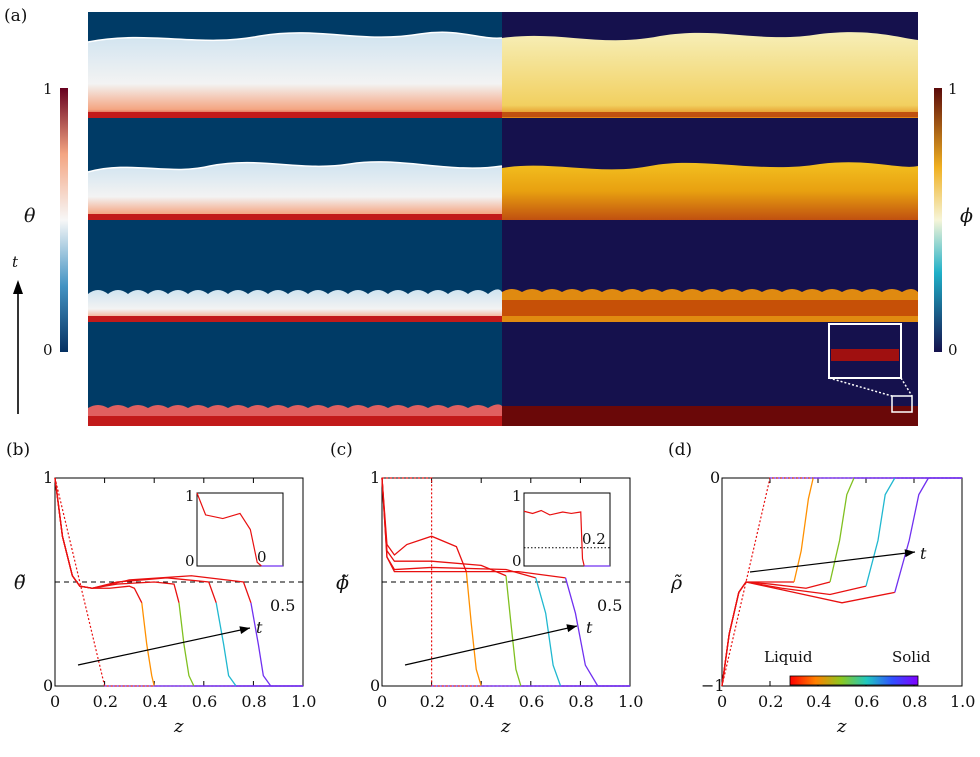 The width and height of the screenshot is (980, 757). I want to click on y-axis-label-d: ρ̃, so click(677, 583).